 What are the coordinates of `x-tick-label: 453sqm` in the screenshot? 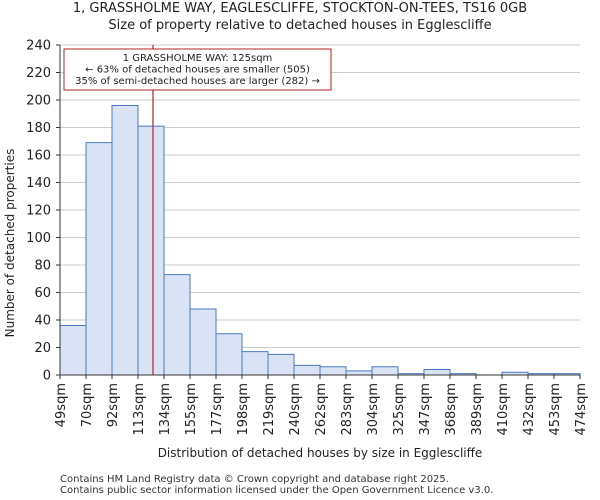 It's located at (555, 409).